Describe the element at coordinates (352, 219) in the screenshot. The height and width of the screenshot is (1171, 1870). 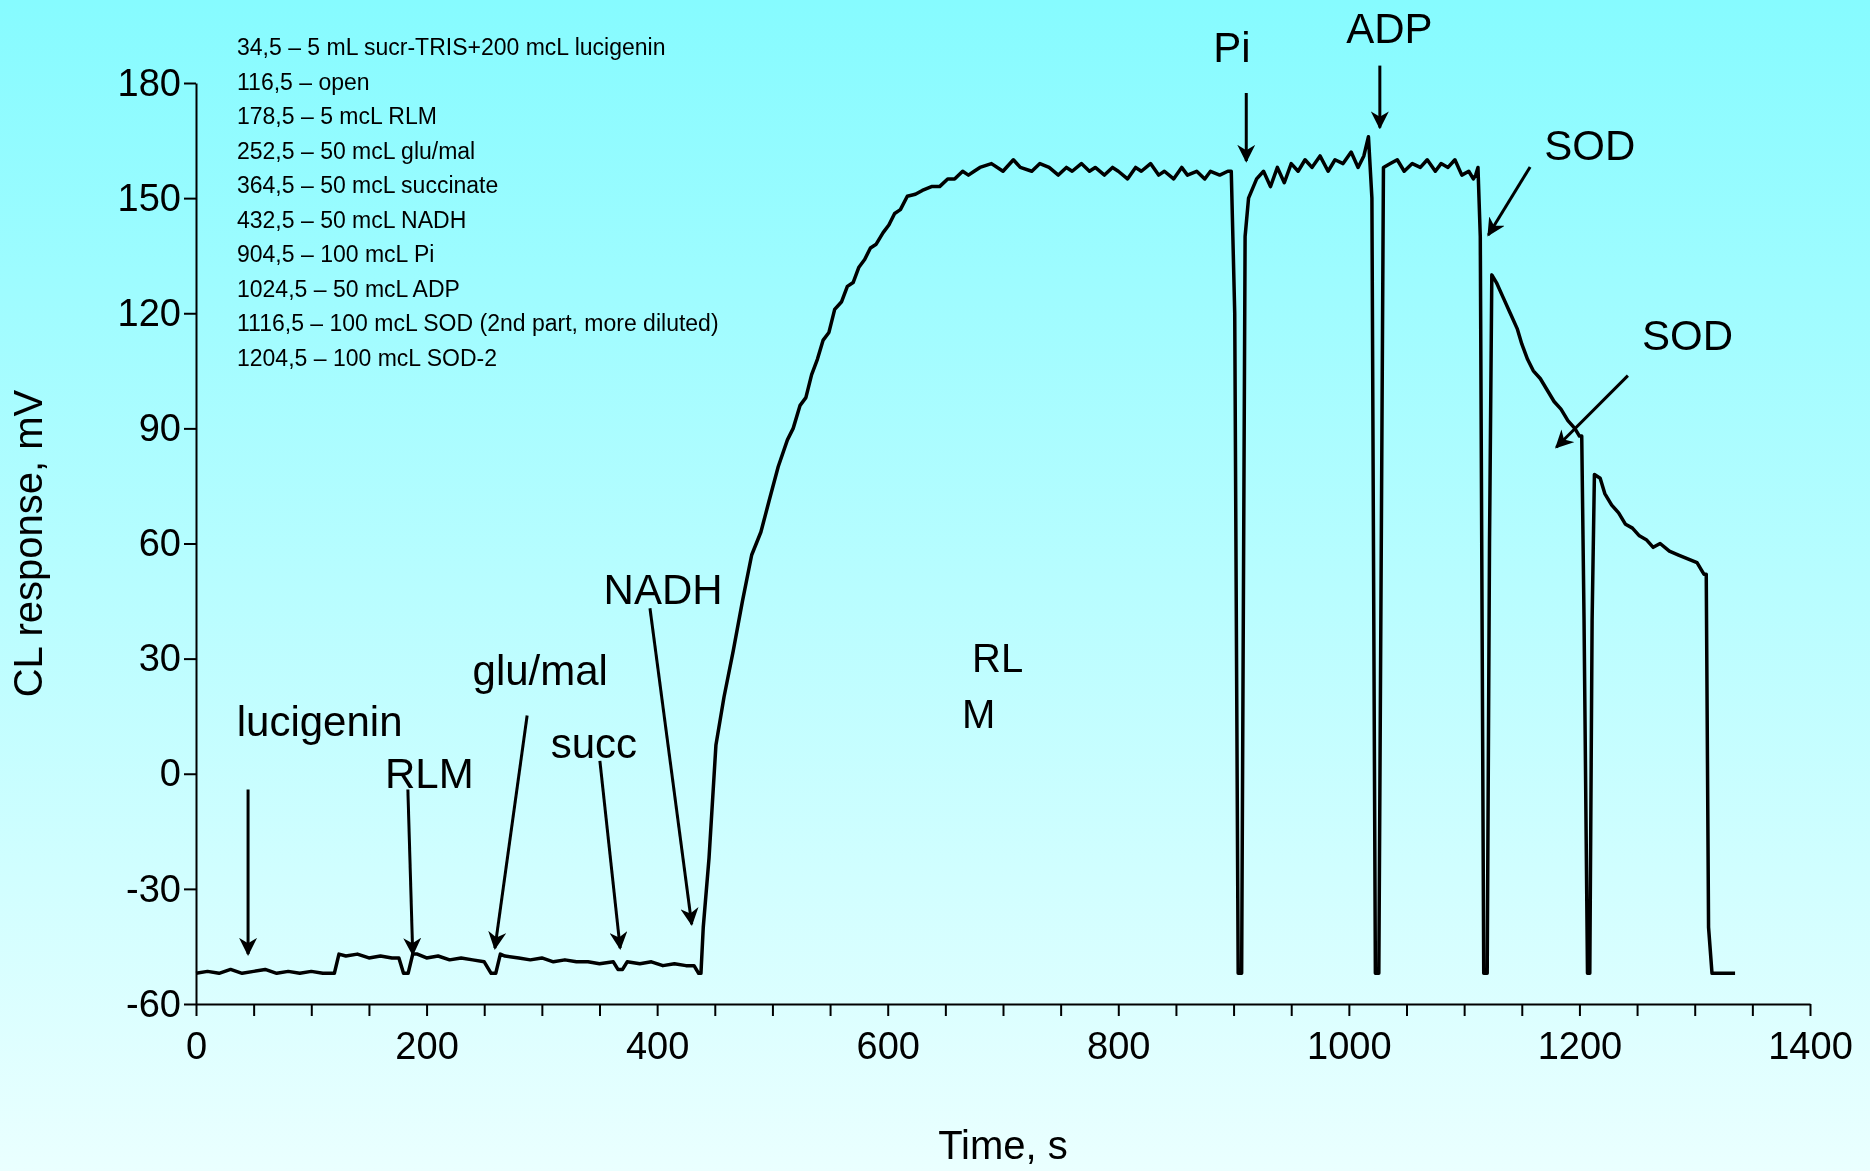
I see `annotation: 432,5 – 50 mcL NADH` at that location.